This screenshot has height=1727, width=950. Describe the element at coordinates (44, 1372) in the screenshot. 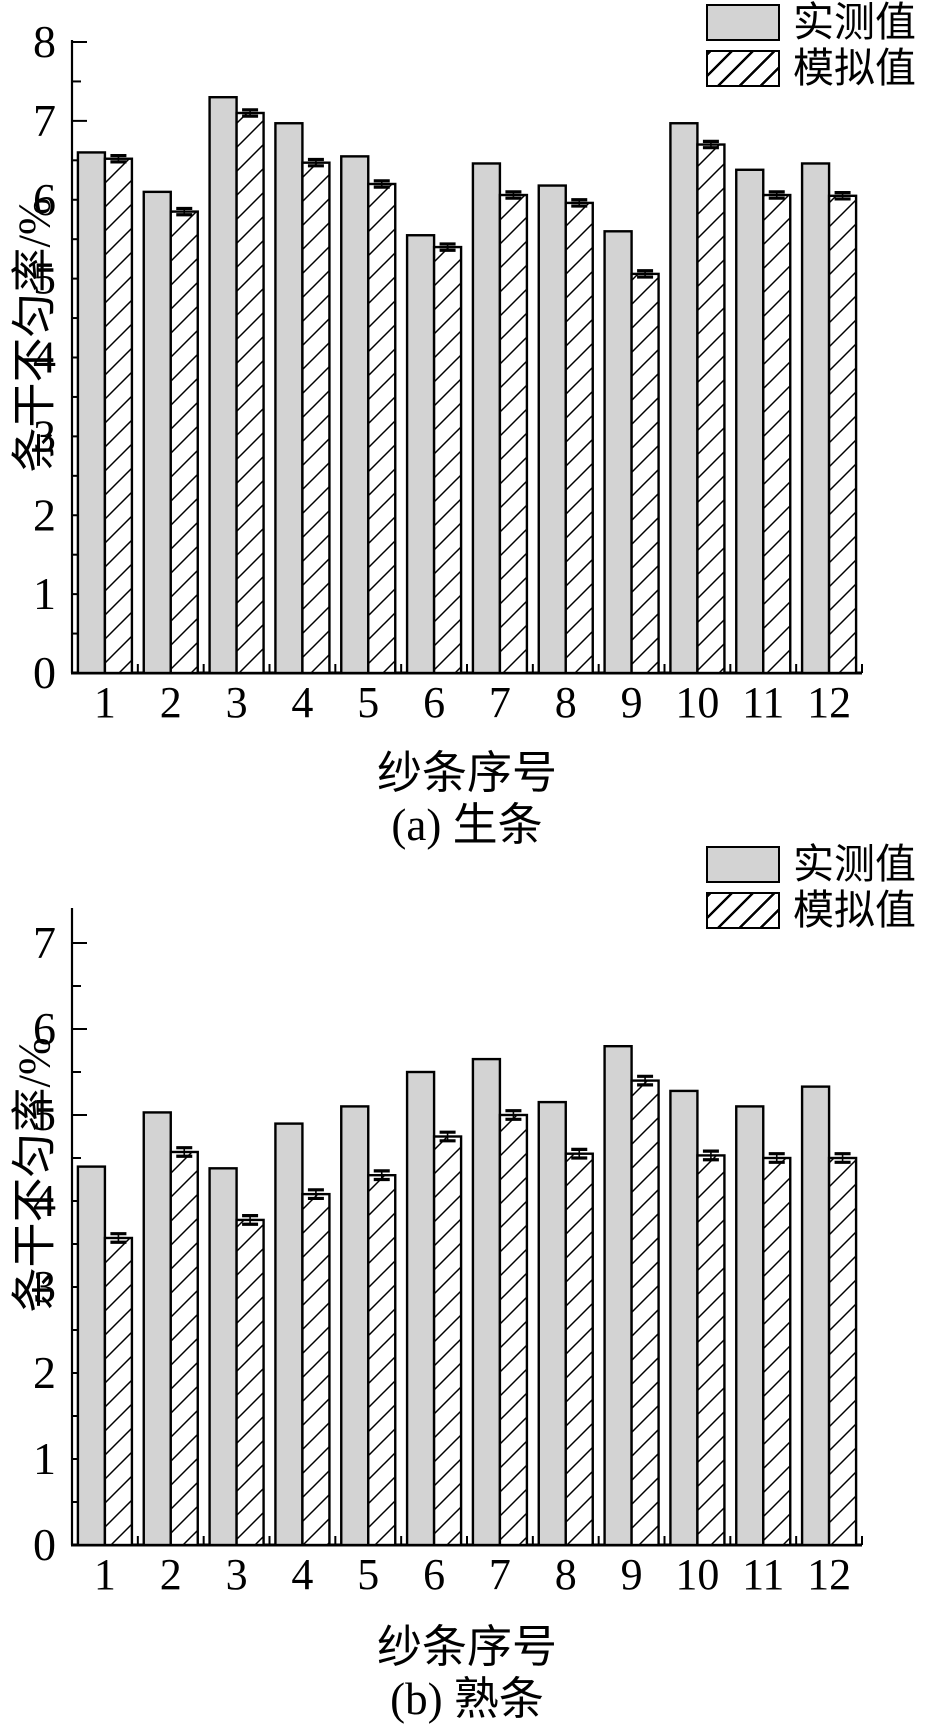

I see `y-tick-label: 2` at that location.